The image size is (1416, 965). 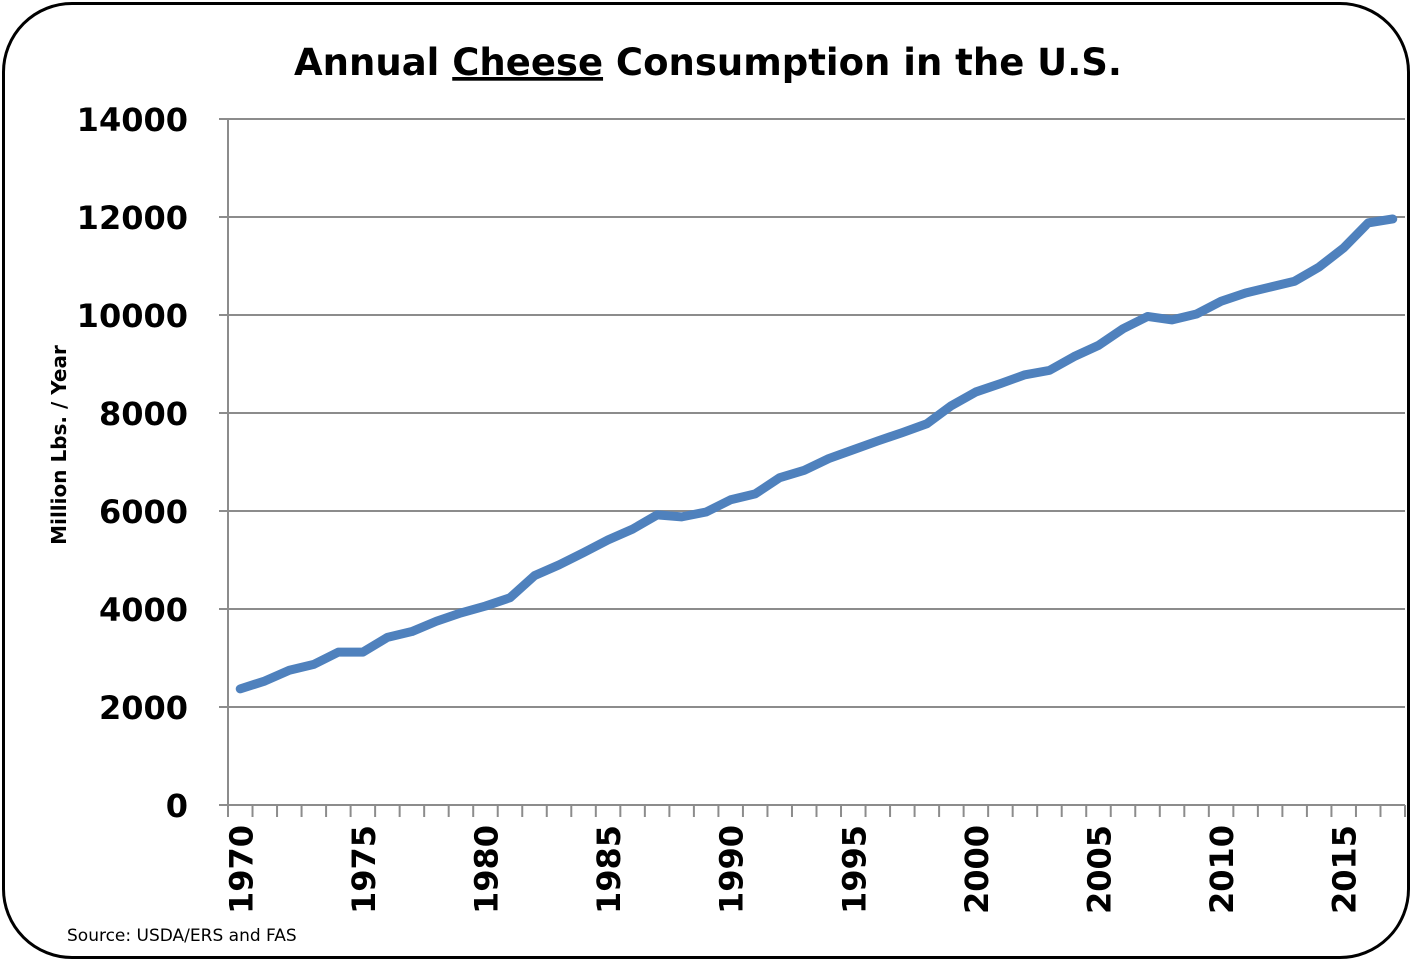 What do you see at coordinates (143, 512) in the screenshot?
I see `y-tick-label: 6000` at bounding box center [143, 512].